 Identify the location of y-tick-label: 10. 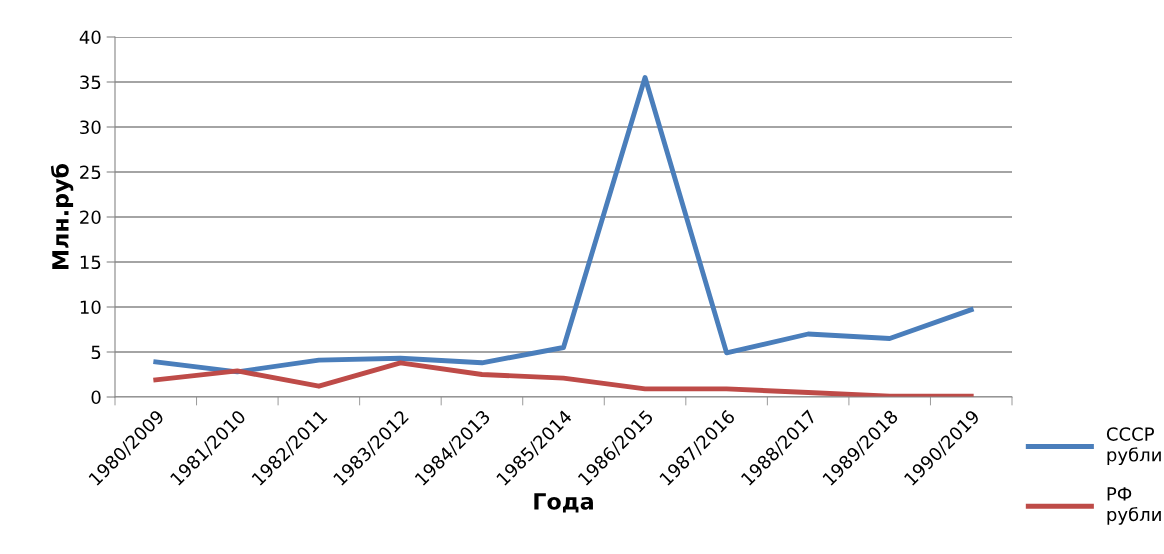
(90, 307).